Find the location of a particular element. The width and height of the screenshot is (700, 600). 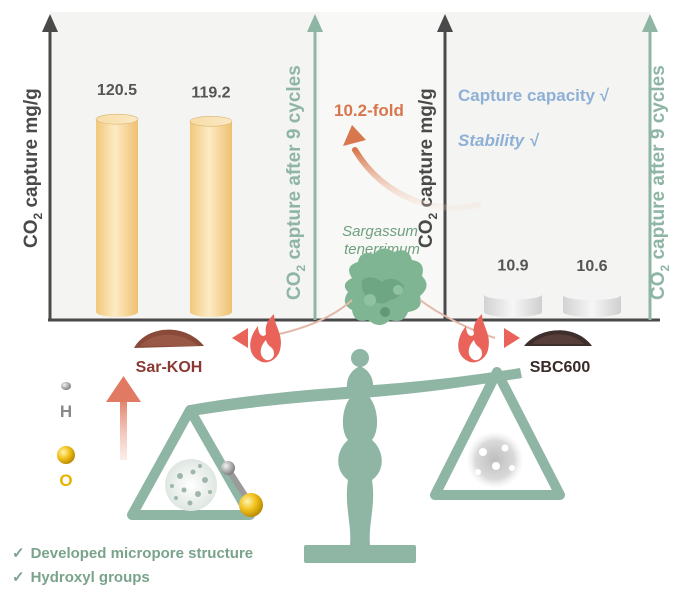

sbc600-cycle-bar-top is located at coordinates (592, 295).